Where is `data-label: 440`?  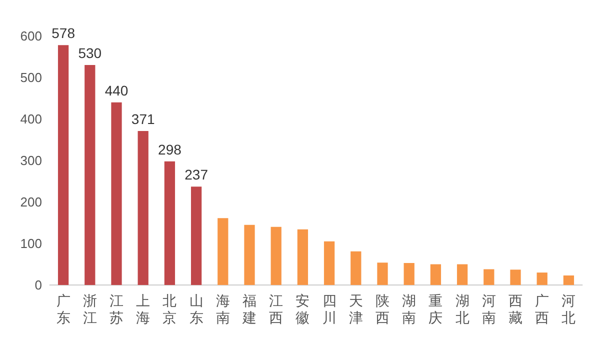
data-label: 440 is located at coordinates (116, 90).